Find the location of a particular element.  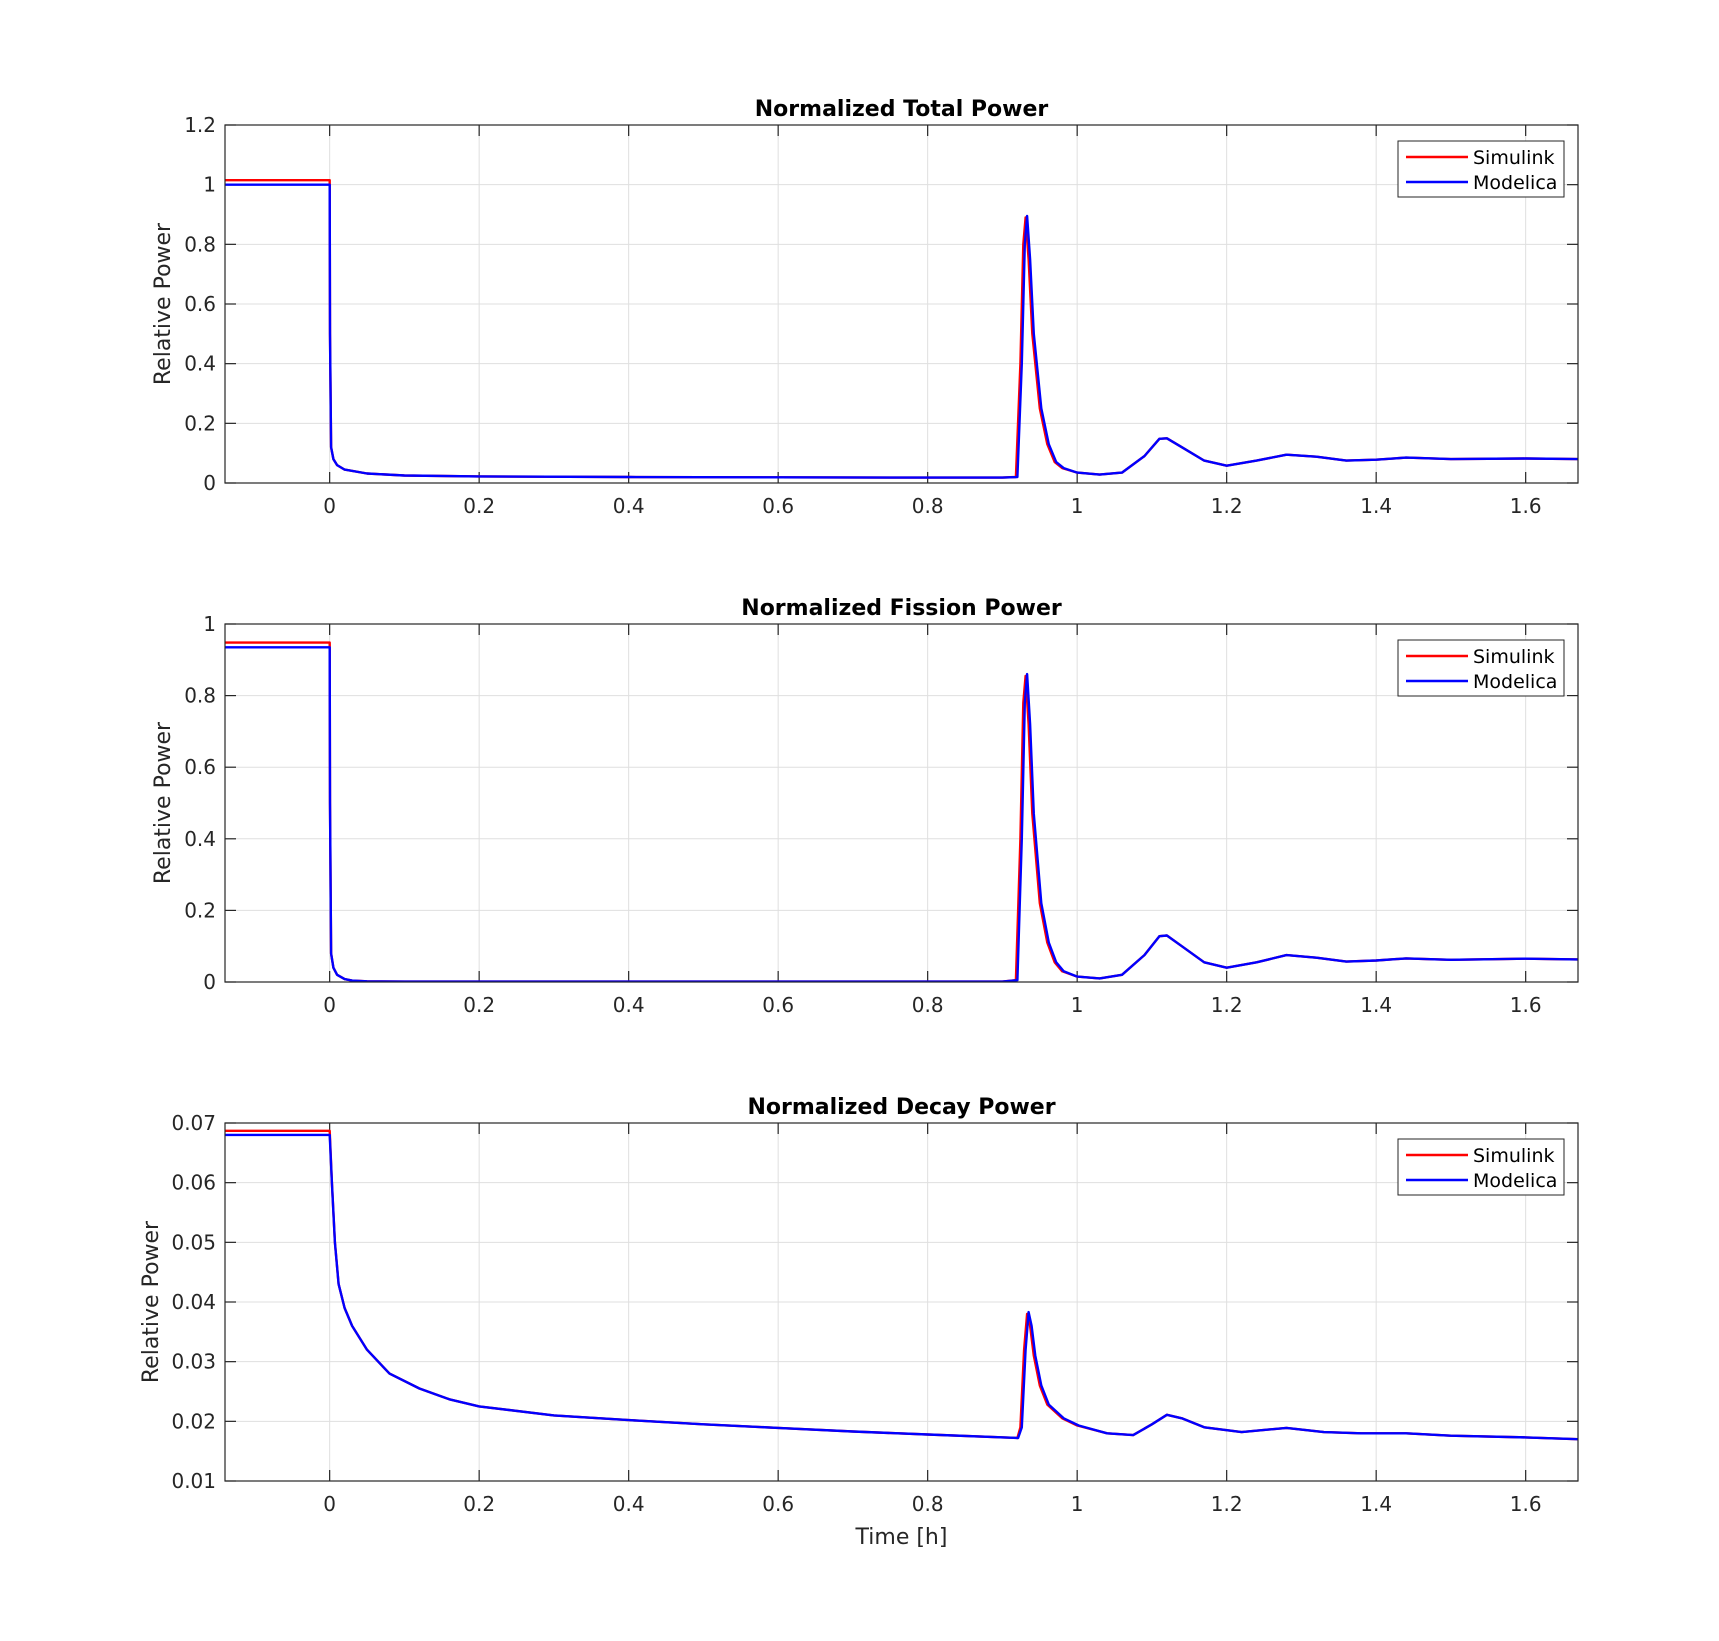

y-tick-label: 1.2 is located at coordinates (200, 125).